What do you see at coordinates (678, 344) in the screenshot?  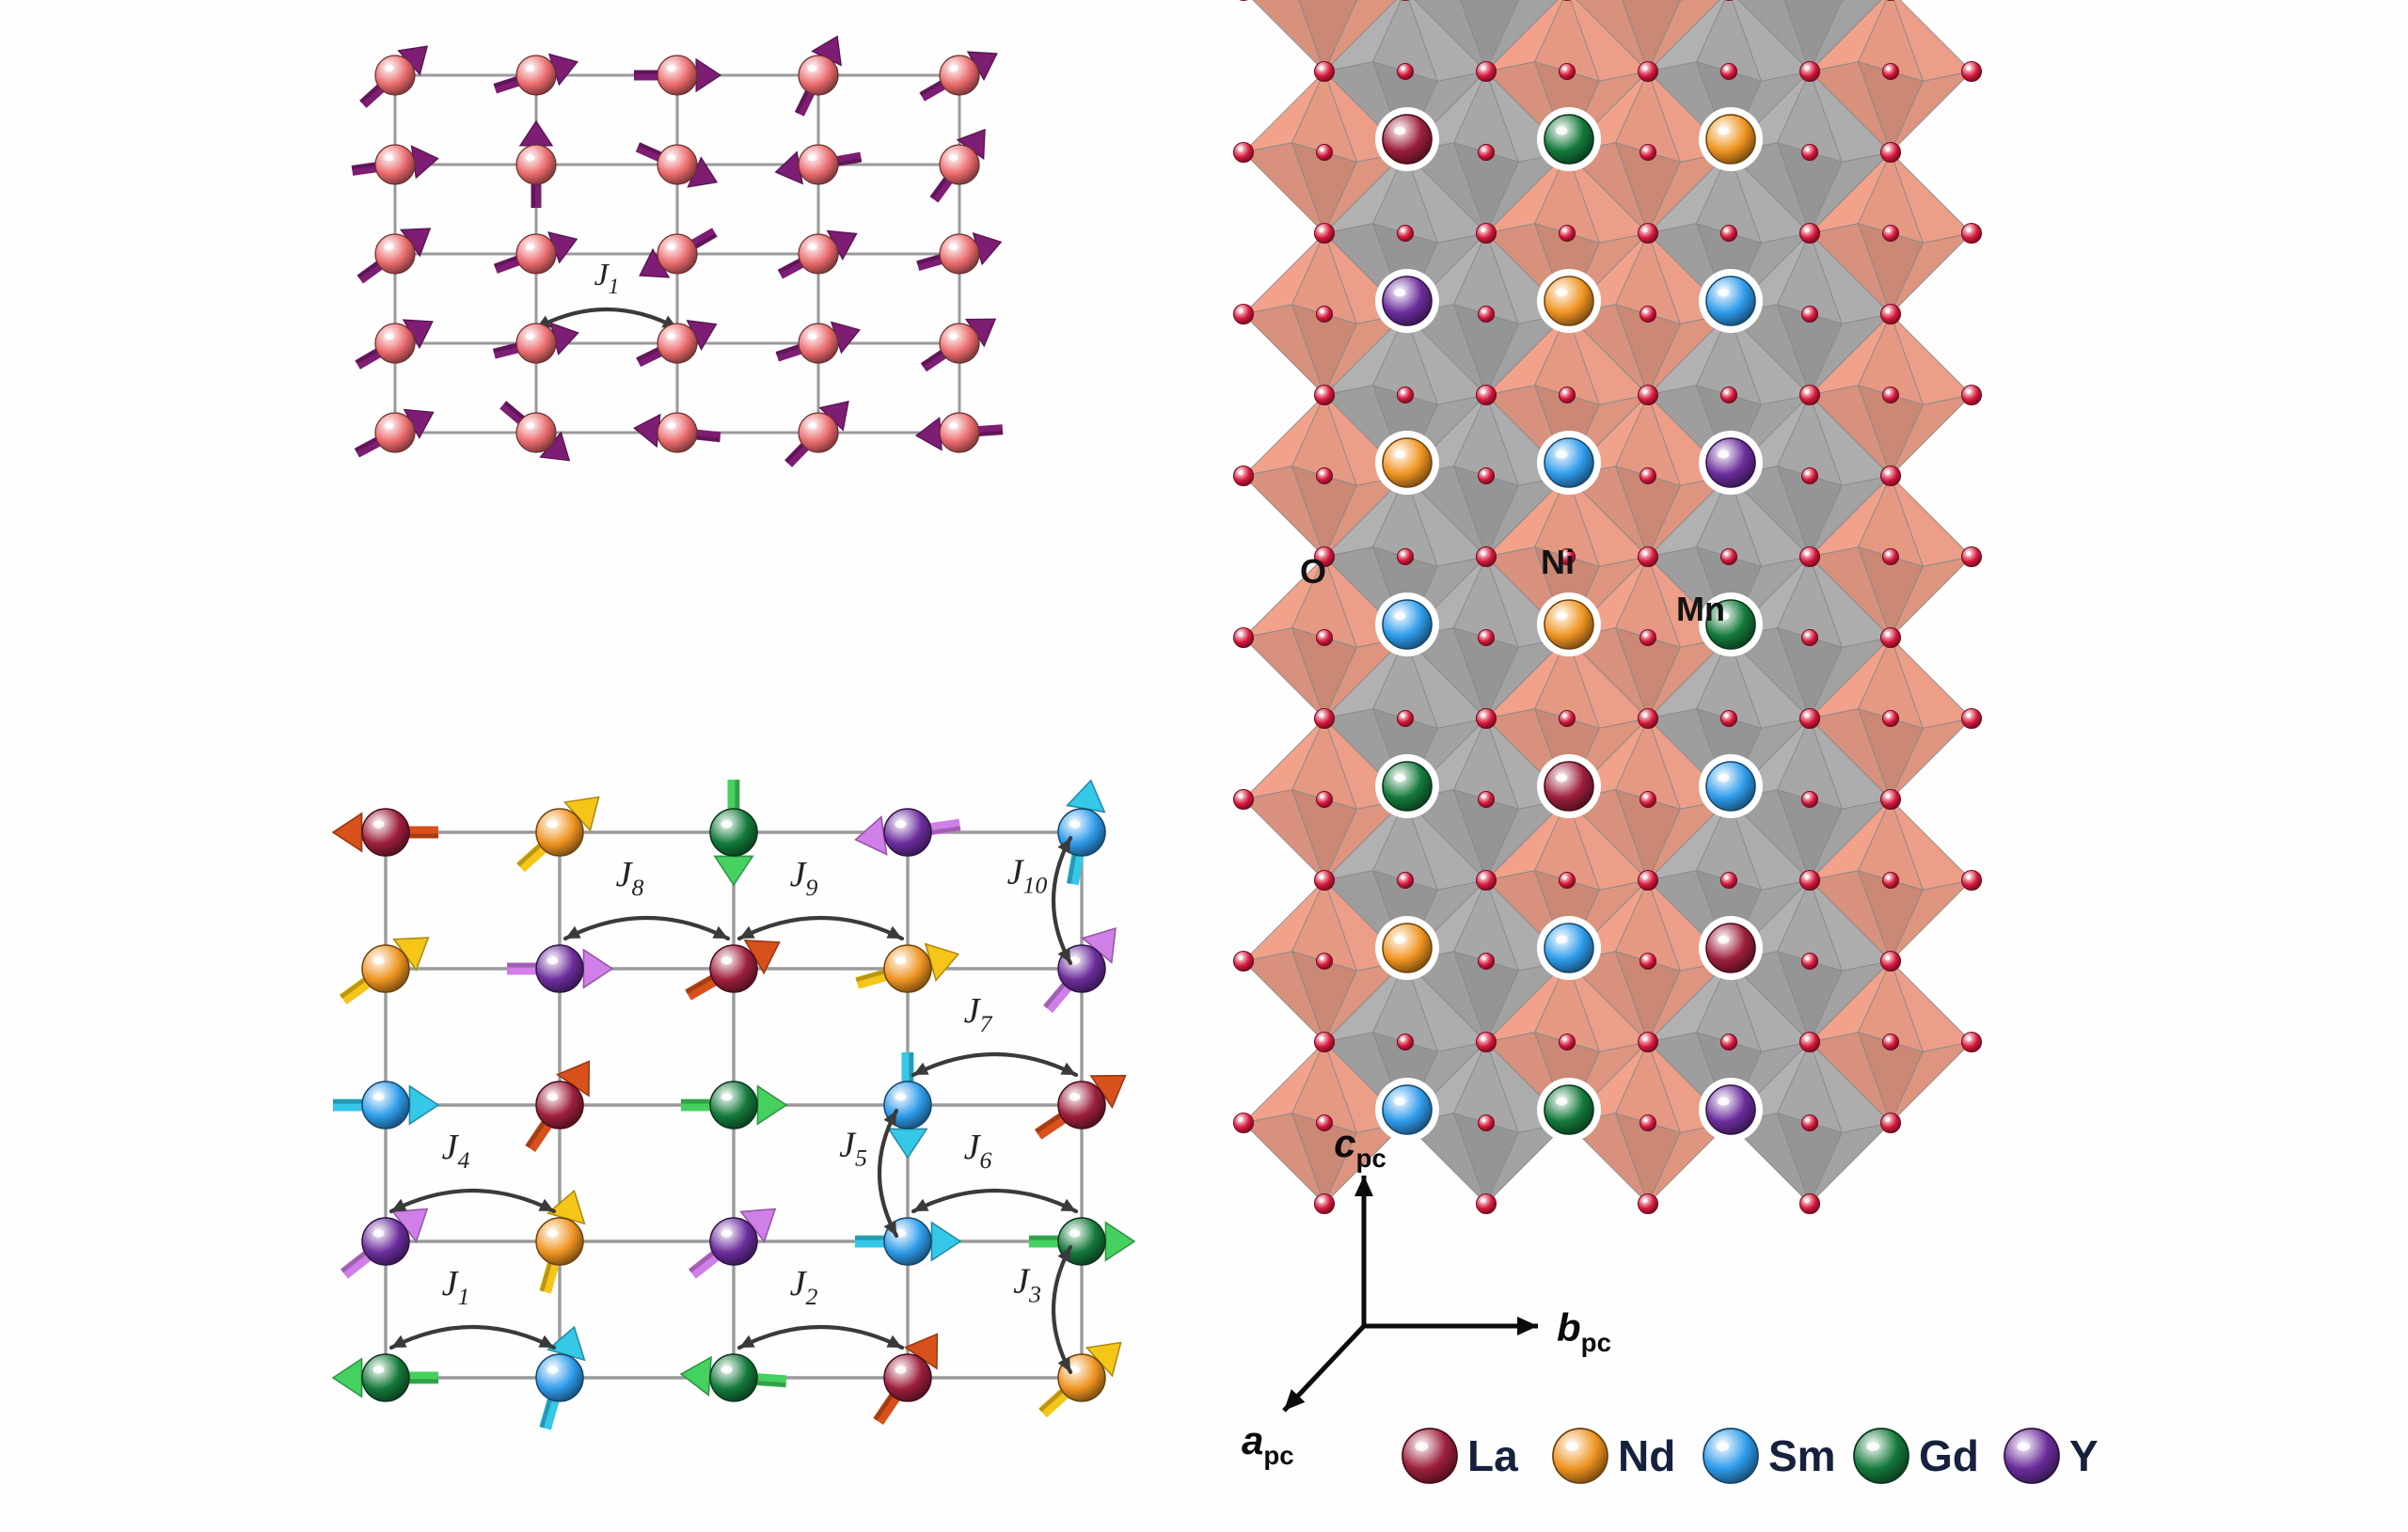 I see `lattice-site-r3c2` at bounding box center [678, 344].